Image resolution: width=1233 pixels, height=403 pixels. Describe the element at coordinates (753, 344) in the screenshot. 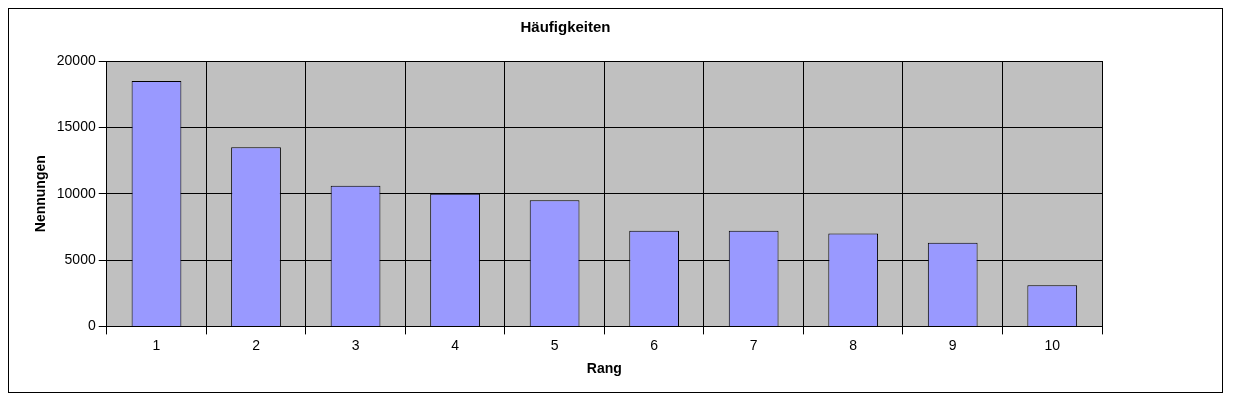

I see `x-tick-label: 7` at that location.